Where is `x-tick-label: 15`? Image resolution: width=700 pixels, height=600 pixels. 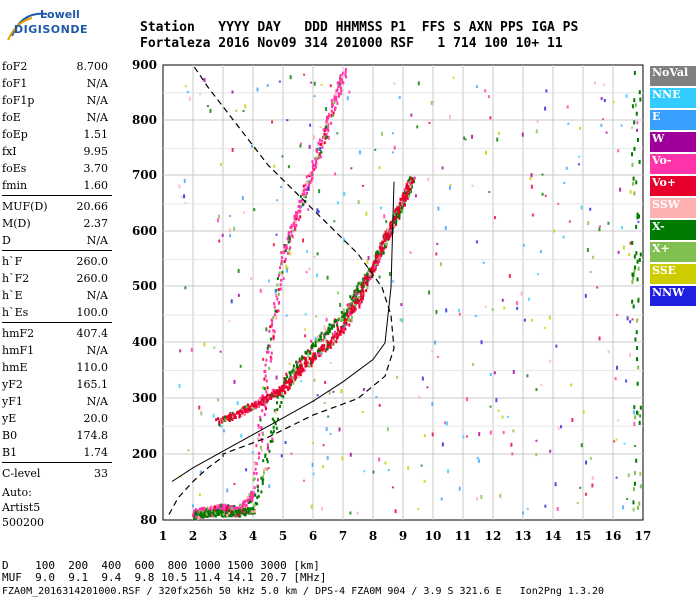
x-tick-label: 15 is located at coordinates (583, 536).